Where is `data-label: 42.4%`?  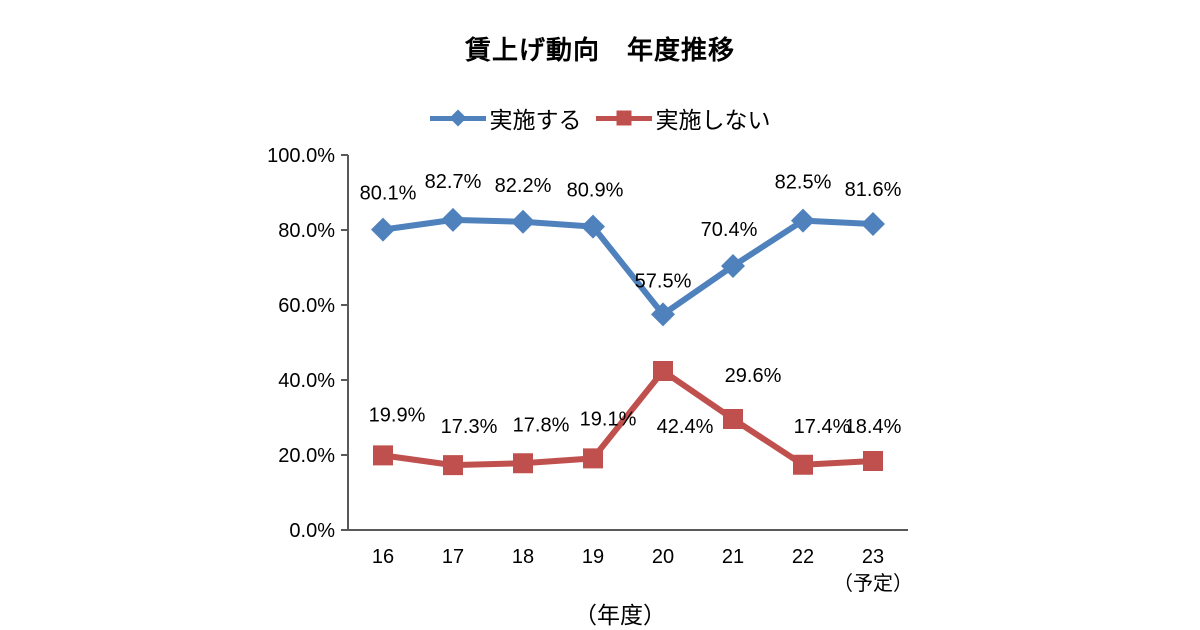
data-label: 42.4% is located at coordinates (685, 427).